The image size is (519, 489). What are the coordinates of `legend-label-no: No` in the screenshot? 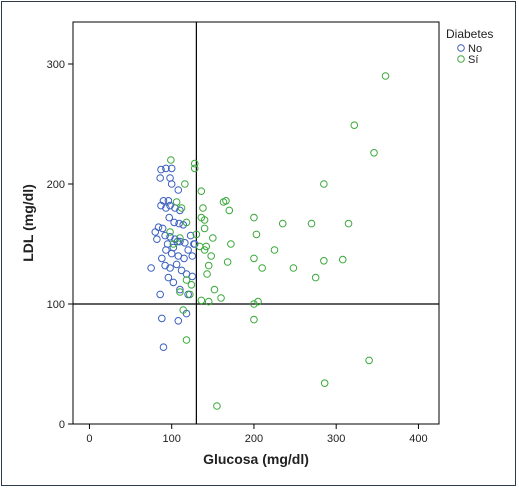 It's located at (475, 49).